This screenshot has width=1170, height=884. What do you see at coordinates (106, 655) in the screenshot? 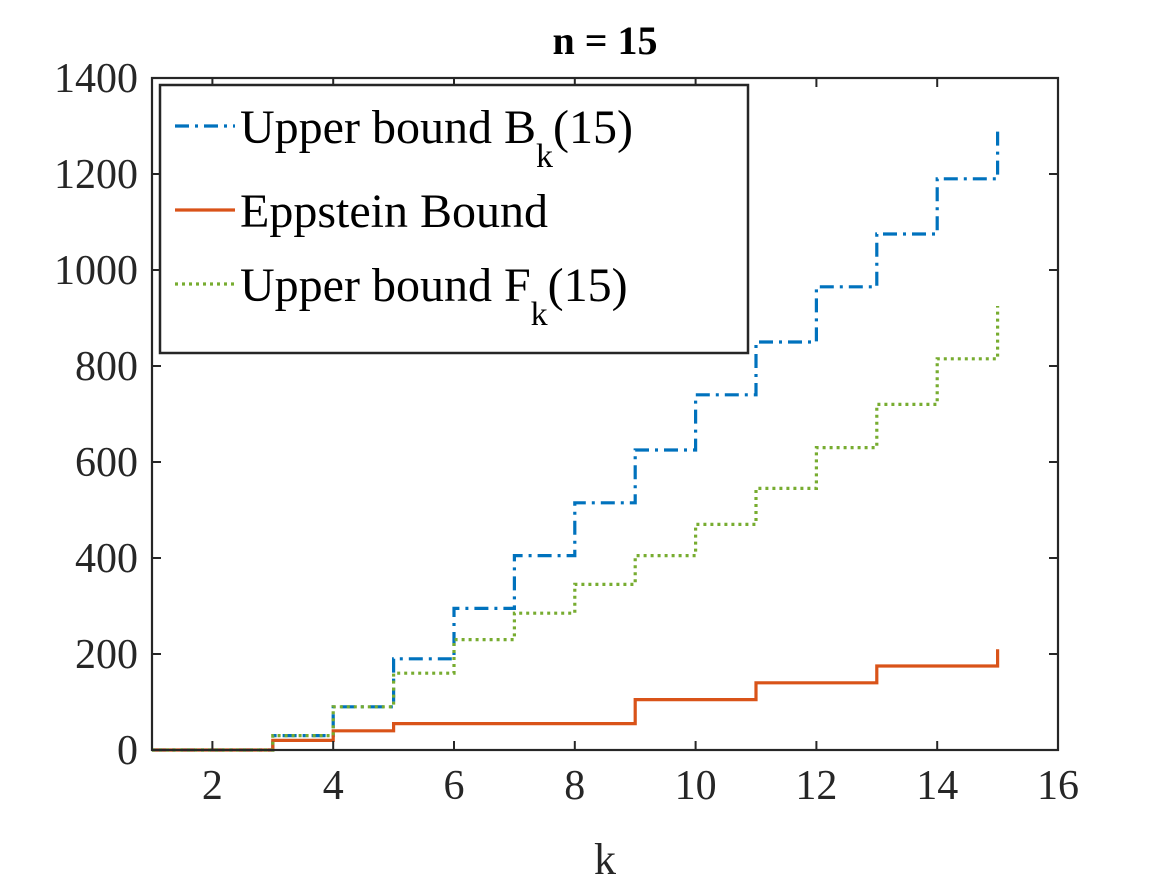
I see `y-tick-label: 200` at bounding box center [106, 655].